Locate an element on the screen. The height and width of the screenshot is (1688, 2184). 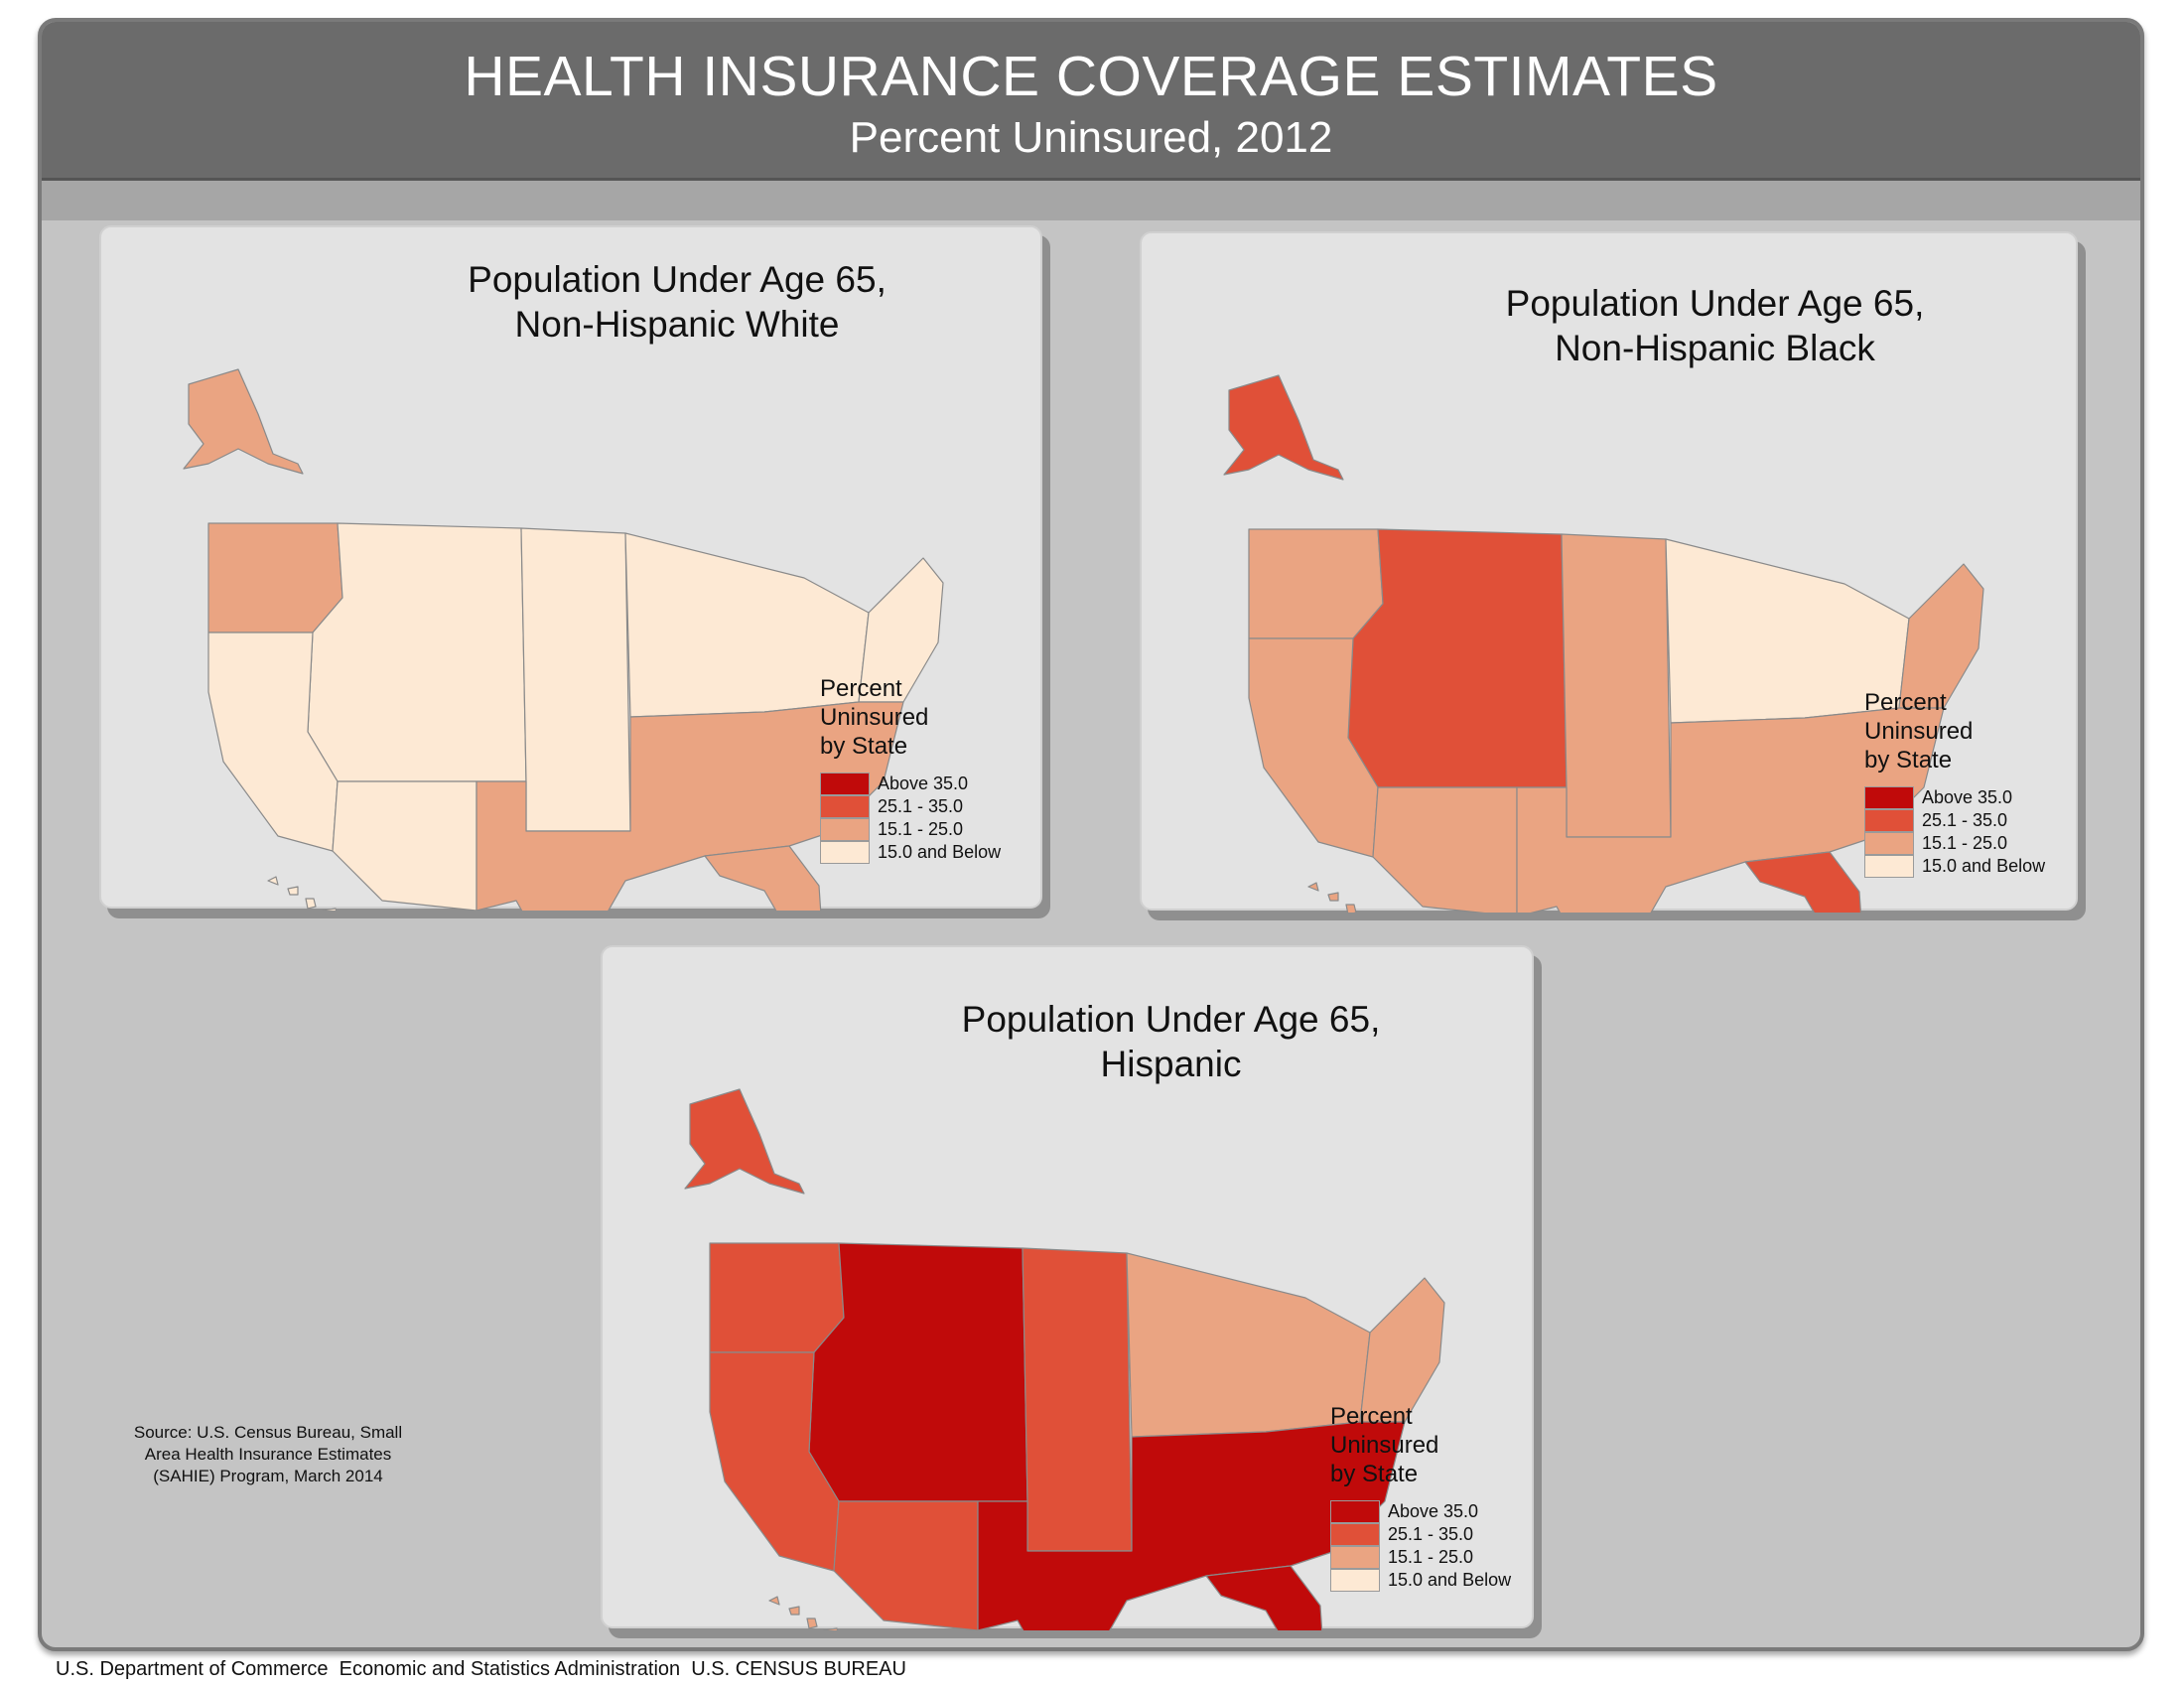
map-title-line2: Hispanic is located at coordinates (1171, 1064).